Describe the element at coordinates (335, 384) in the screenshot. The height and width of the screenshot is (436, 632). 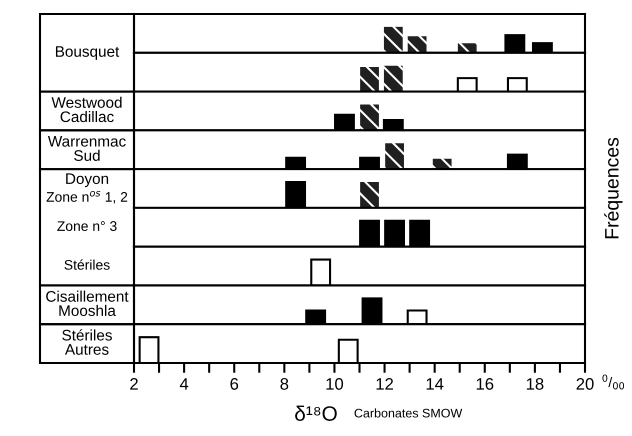
I see `x-tick-label: 10` at that location.